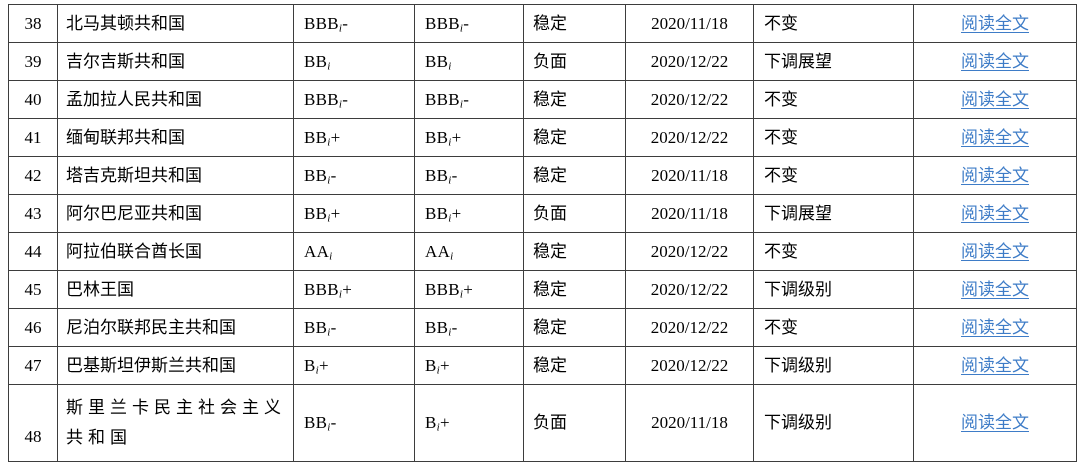 Image resolution: width=1080 pixels, height=462 pixels. What do you see at coordinates (833, 213) in the screenshot?
I see `rating-action: 下调展望` at bounding box center [833, 213].